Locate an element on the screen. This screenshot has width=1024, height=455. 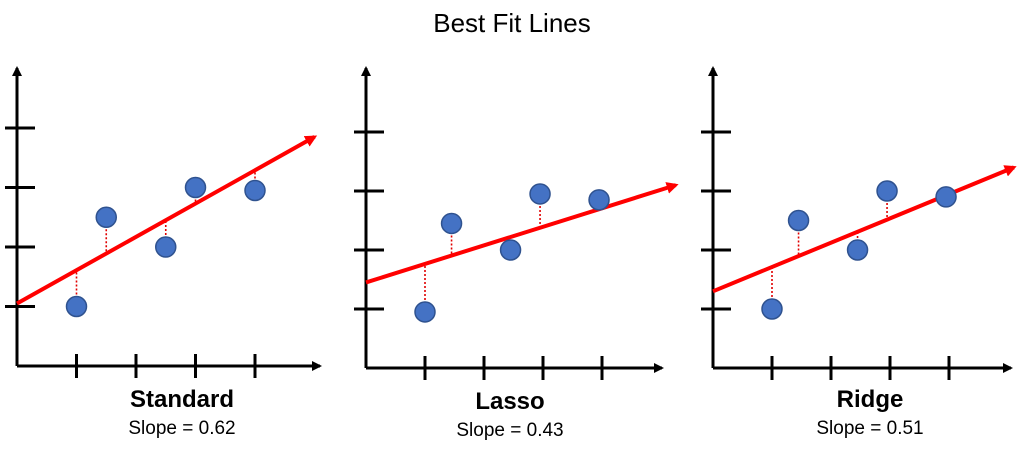
panel-title-ridge: Ridge is located at coordinates (870, 399).